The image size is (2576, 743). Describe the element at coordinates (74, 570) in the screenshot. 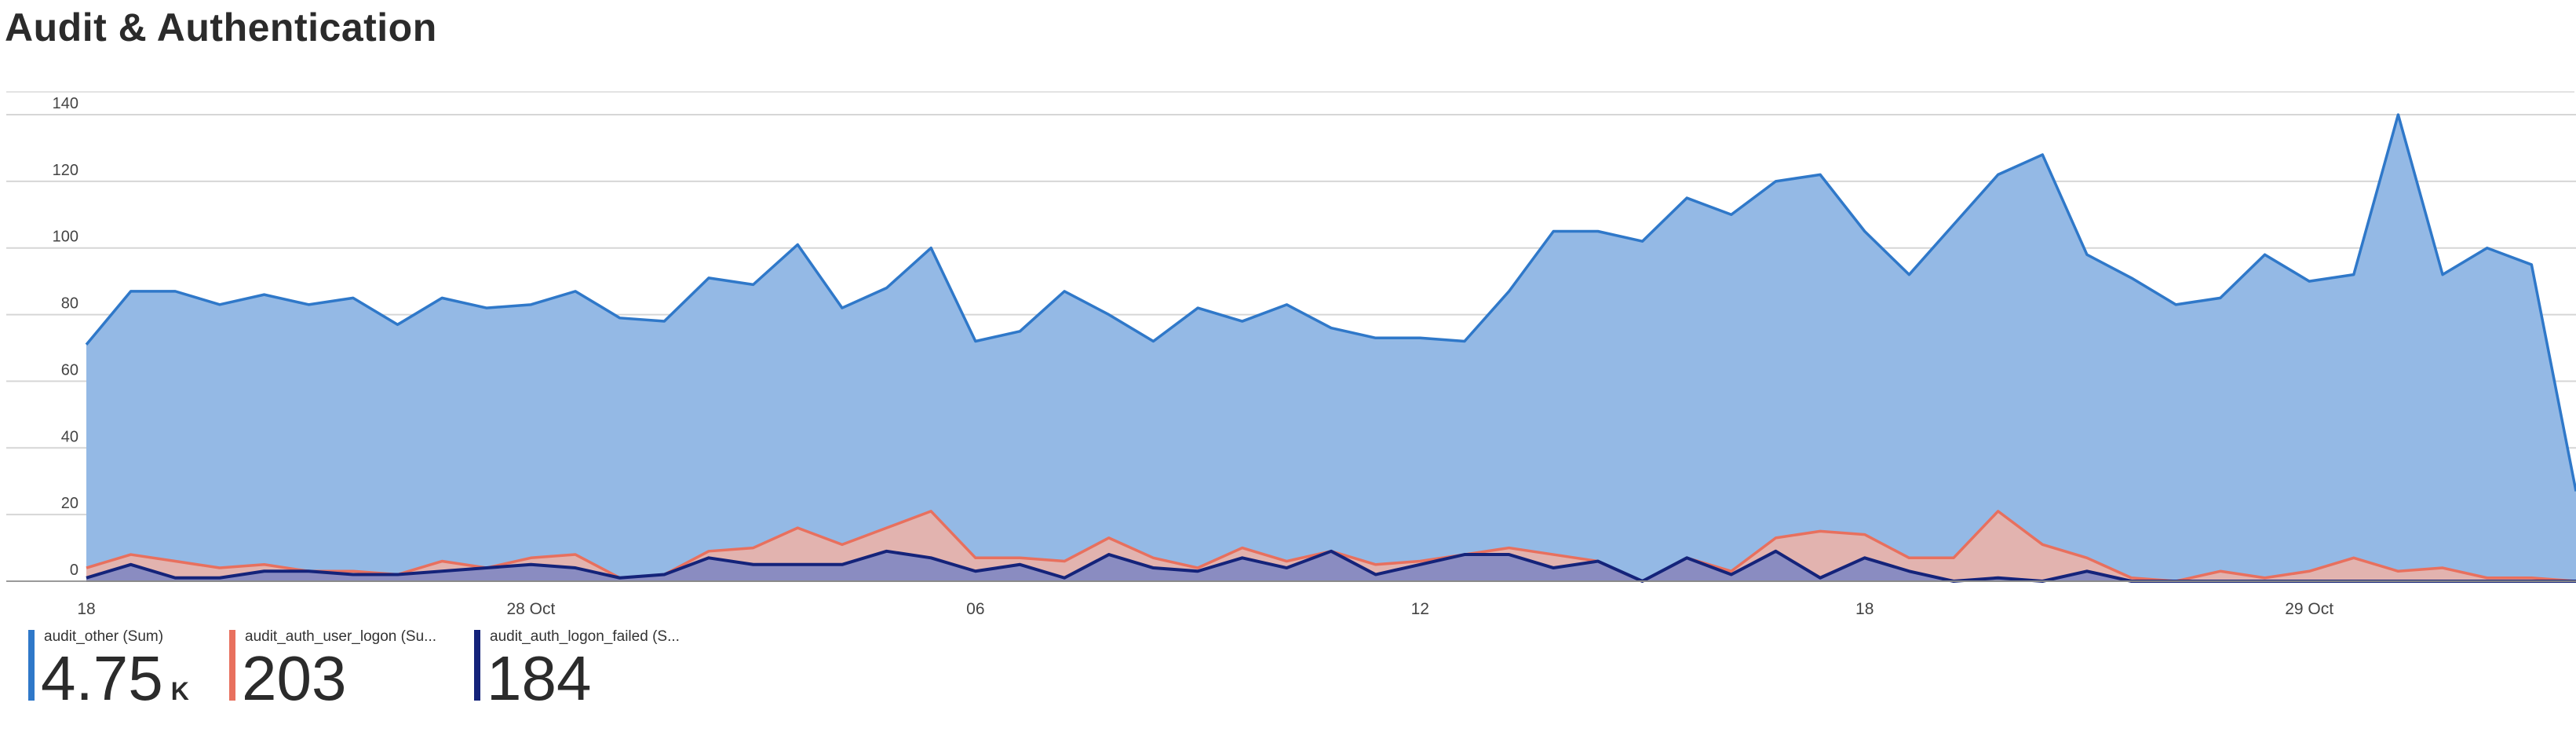

I see `y-tick-label: 0` at that location.